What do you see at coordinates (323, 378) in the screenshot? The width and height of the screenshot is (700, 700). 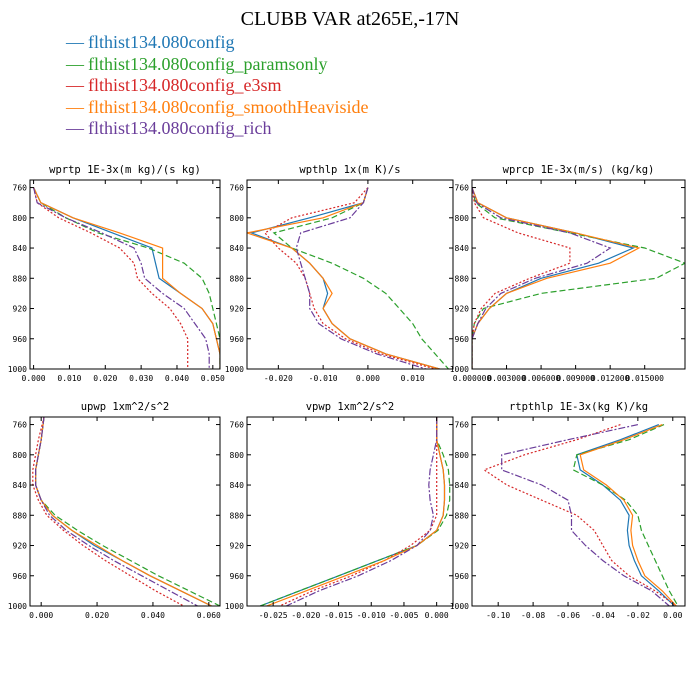 I see `x-tick-label: -0.010` at bounding box center [323, 378].